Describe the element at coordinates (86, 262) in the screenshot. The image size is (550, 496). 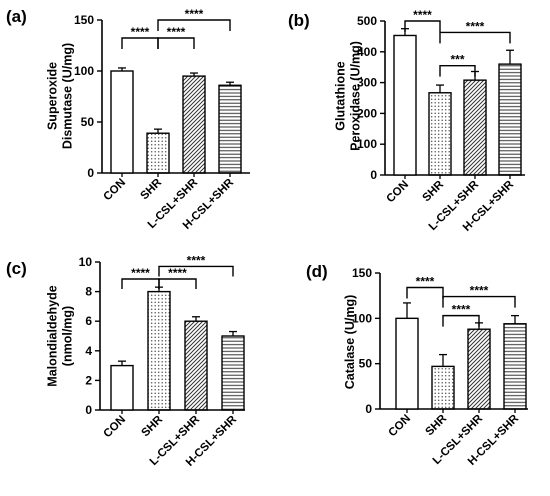
I see `y-tick-label: 10` at that location.